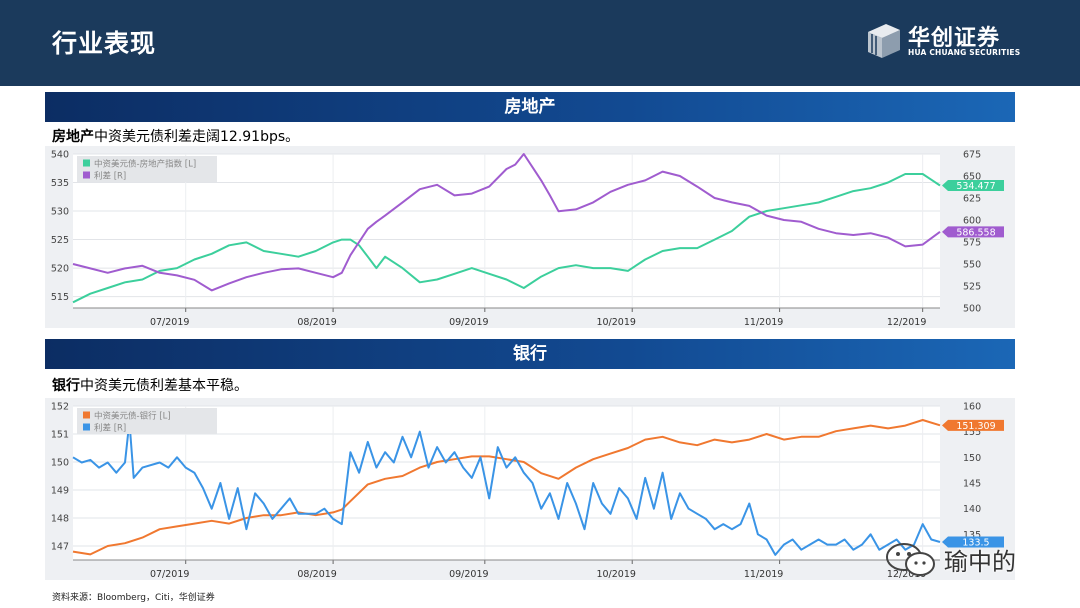 The width and height of the screenshot is (1080, 608). What do you see at coordinates (60, 519) in the screenshot?
I see `y-left-tick-label: 148` at bounding box center [60, 519].